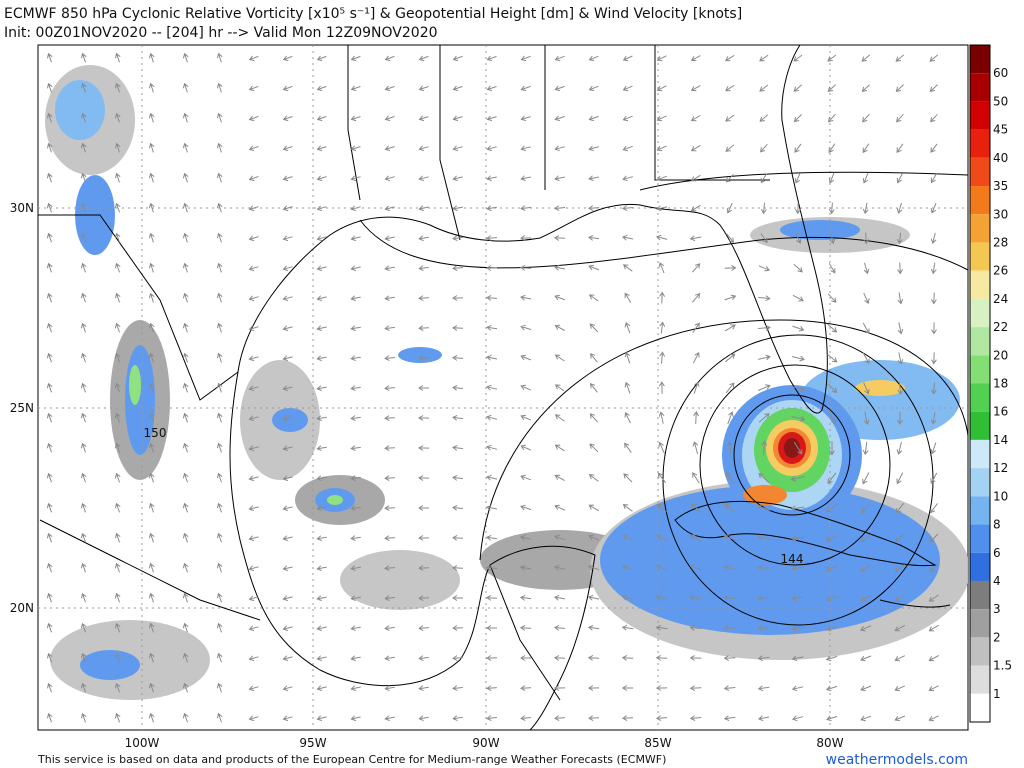  Describe the element at coordinates (1000, 73) in the screenshot. I see `colorbar-label: 60` at that location.